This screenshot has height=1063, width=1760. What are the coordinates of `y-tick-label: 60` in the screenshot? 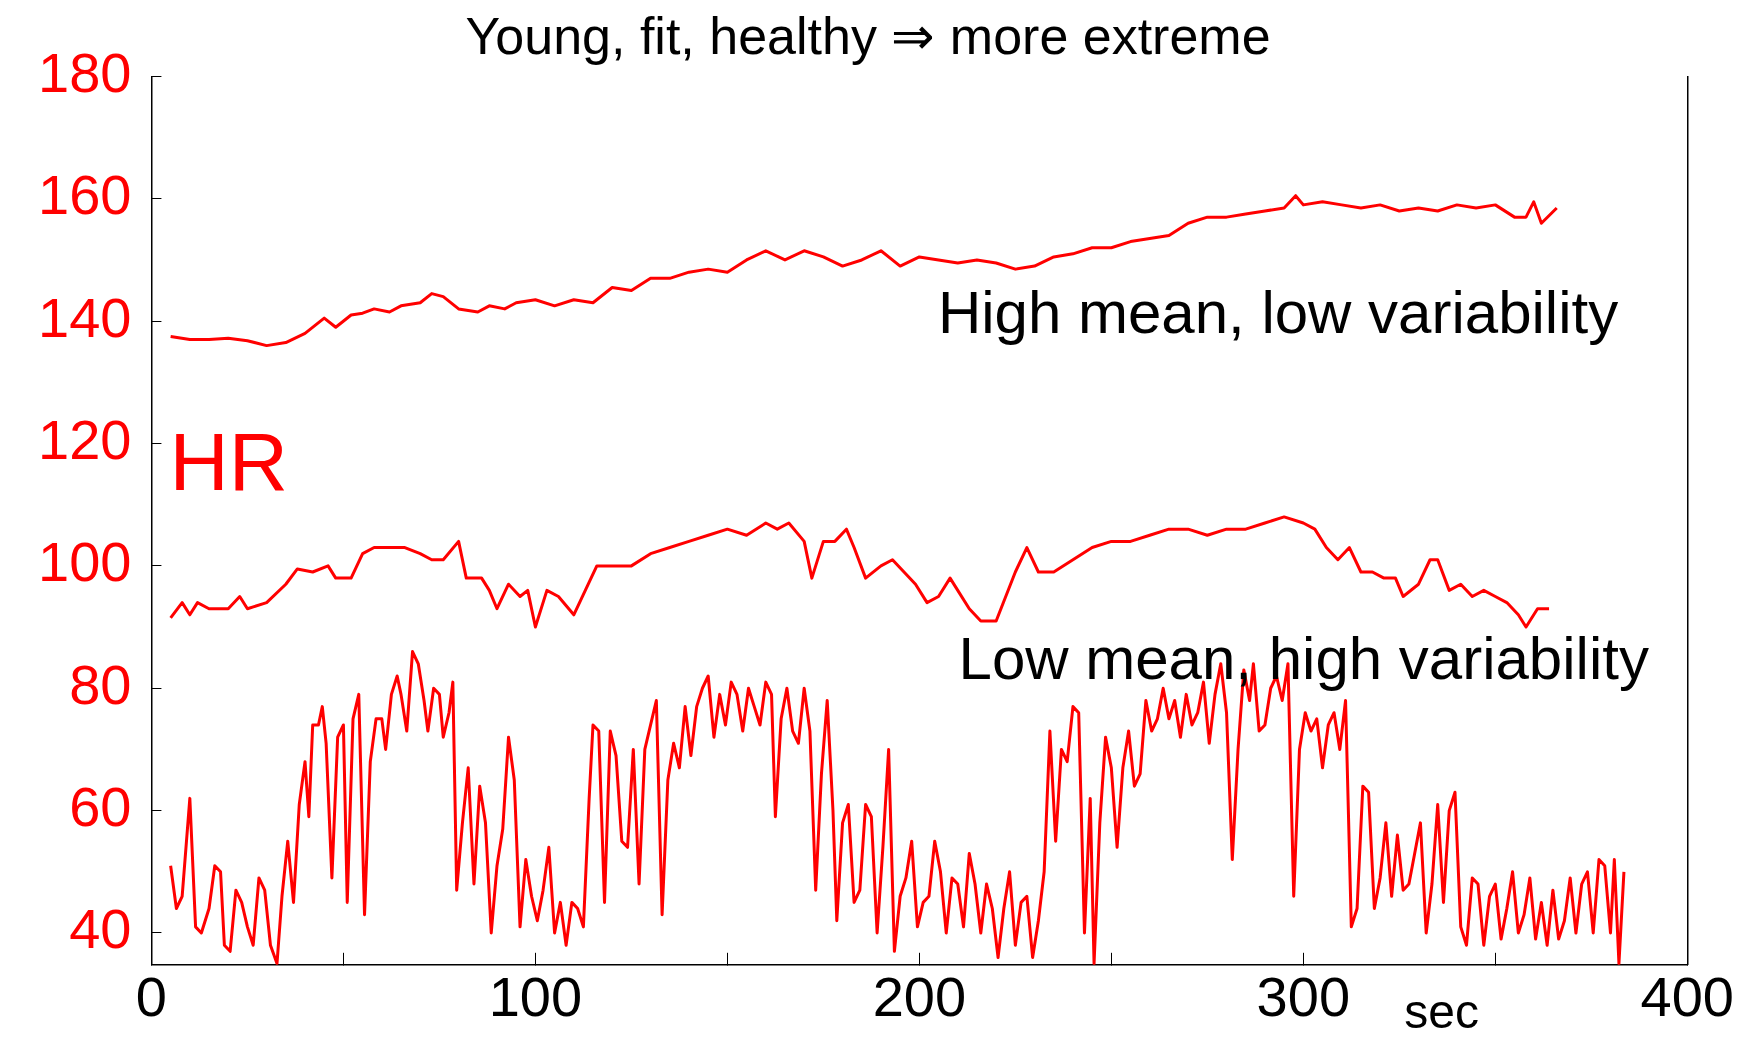 It's located at (100, 807).